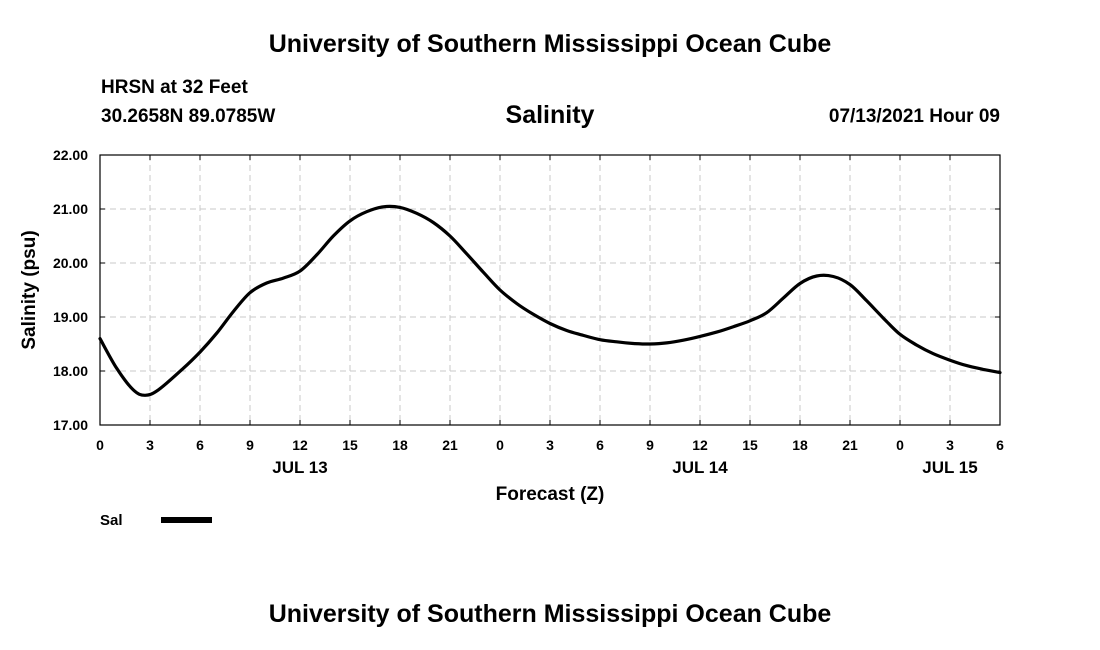 The height and width of the screenshot is (650, 1100). What do you see at coordinates (70, 263) in the screenshot?
I see `y-tick-label: 20.00` at bounding box center [70, 263].